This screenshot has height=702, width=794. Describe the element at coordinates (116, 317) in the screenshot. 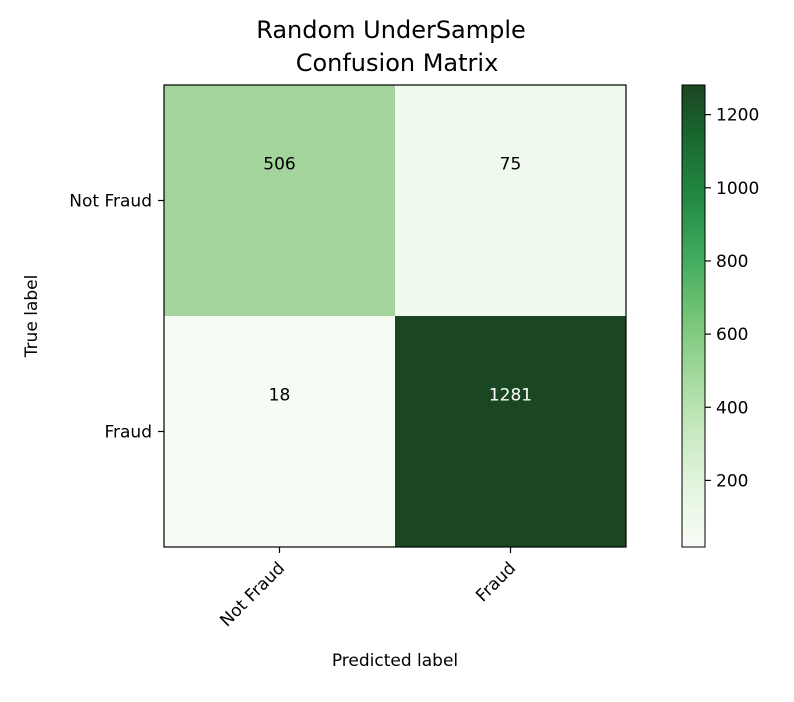

I see `y-axis-ticks: Not Fraud Fraud` at that location.